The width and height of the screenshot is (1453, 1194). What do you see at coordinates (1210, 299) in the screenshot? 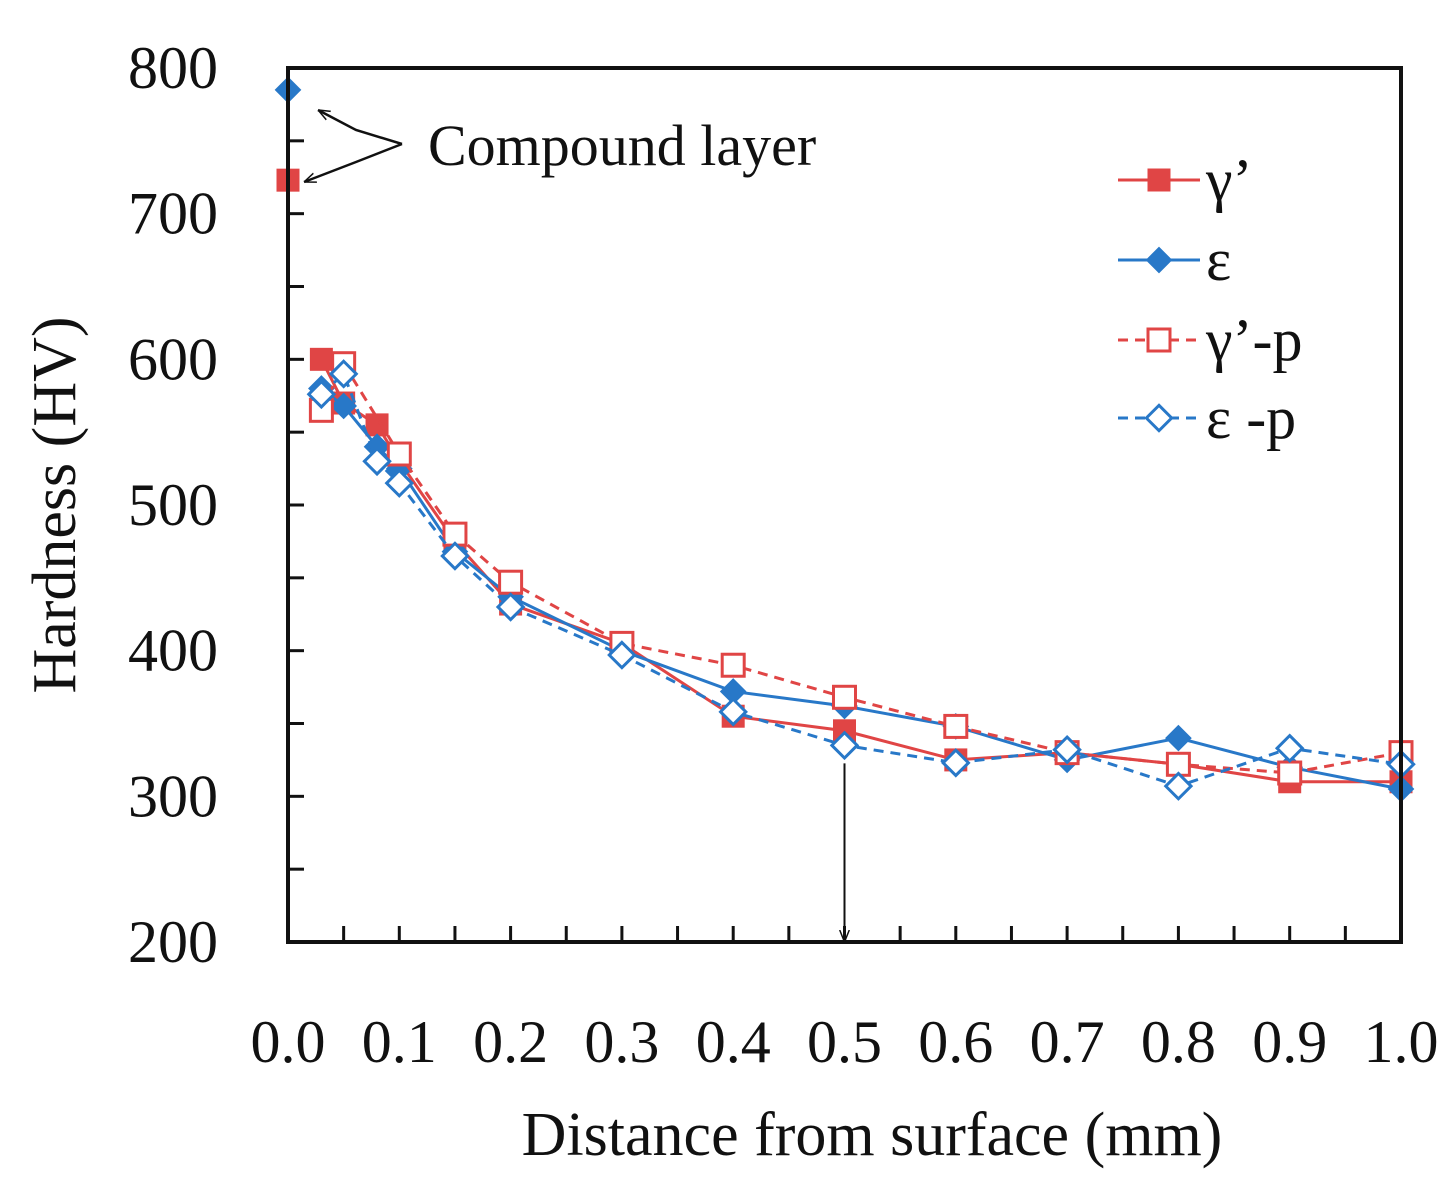
I see `legend: γ’ ε γ’-p ε -p` at bounding box center [1210, 299].